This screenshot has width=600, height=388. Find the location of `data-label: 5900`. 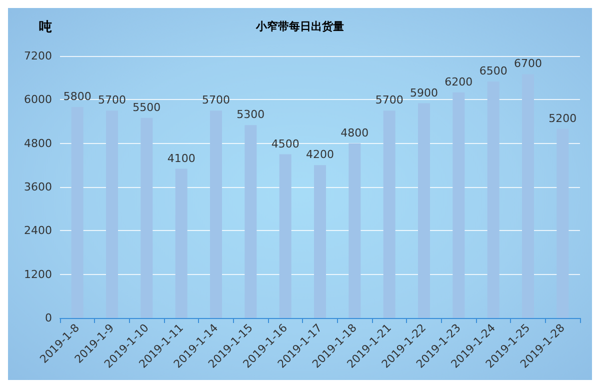

data-label: 5900 is located at coordinates (424, 93).